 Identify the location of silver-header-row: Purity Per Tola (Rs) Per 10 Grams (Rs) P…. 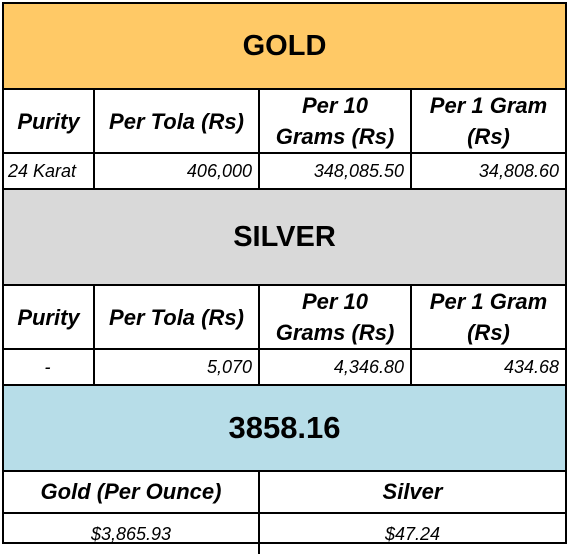
(284, 317).